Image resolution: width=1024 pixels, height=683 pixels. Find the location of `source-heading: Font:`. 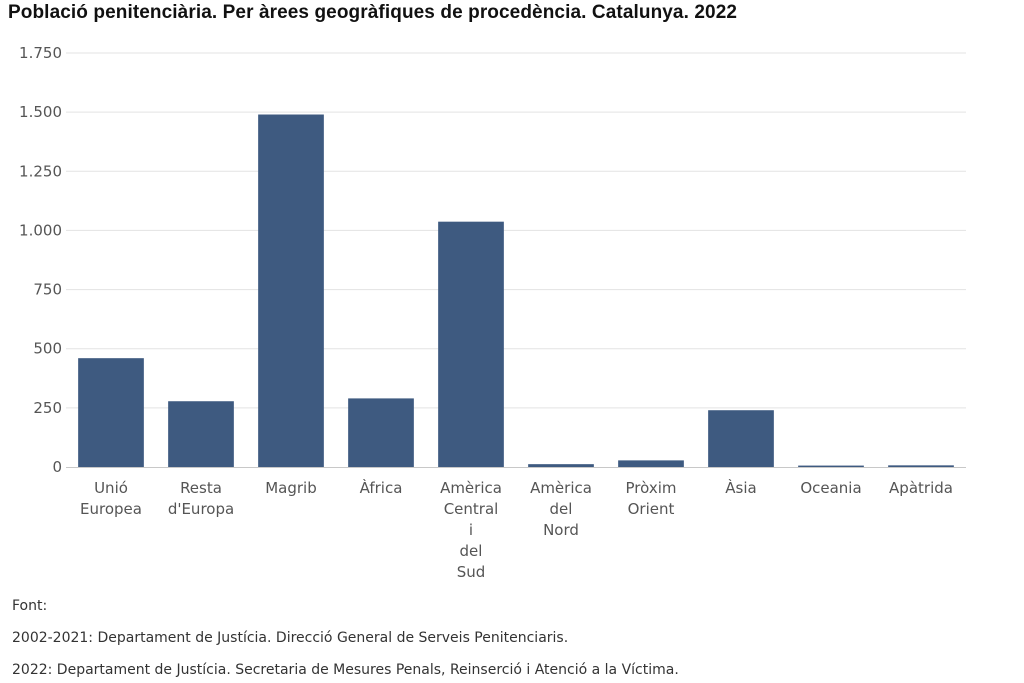

source-heading: Font: is located at coordinates (30, 606).